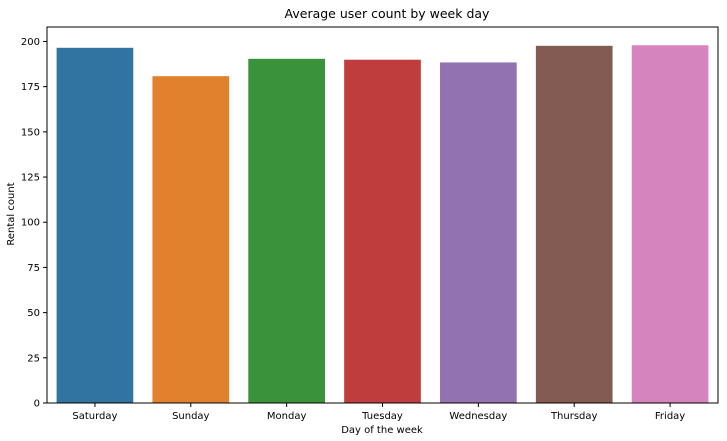  What do you see at coordinates (286, 231) in the screenshot?
I see `bar-monday` at bounding box center [286, 231].